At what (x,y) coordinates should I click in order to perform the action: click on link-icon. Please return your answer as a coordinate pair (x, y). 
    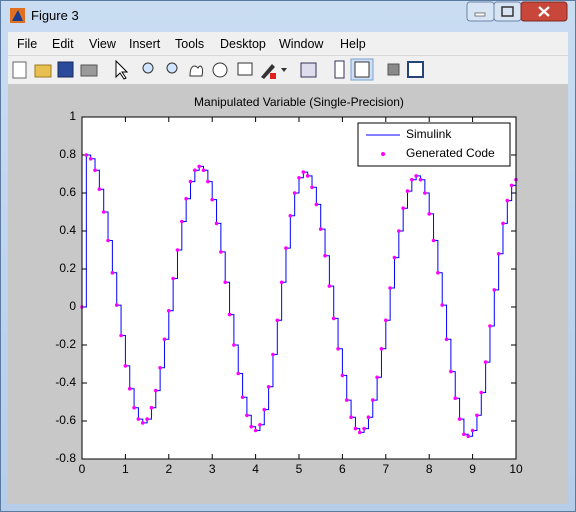
    Looking at the image, I should click on (308, 70).